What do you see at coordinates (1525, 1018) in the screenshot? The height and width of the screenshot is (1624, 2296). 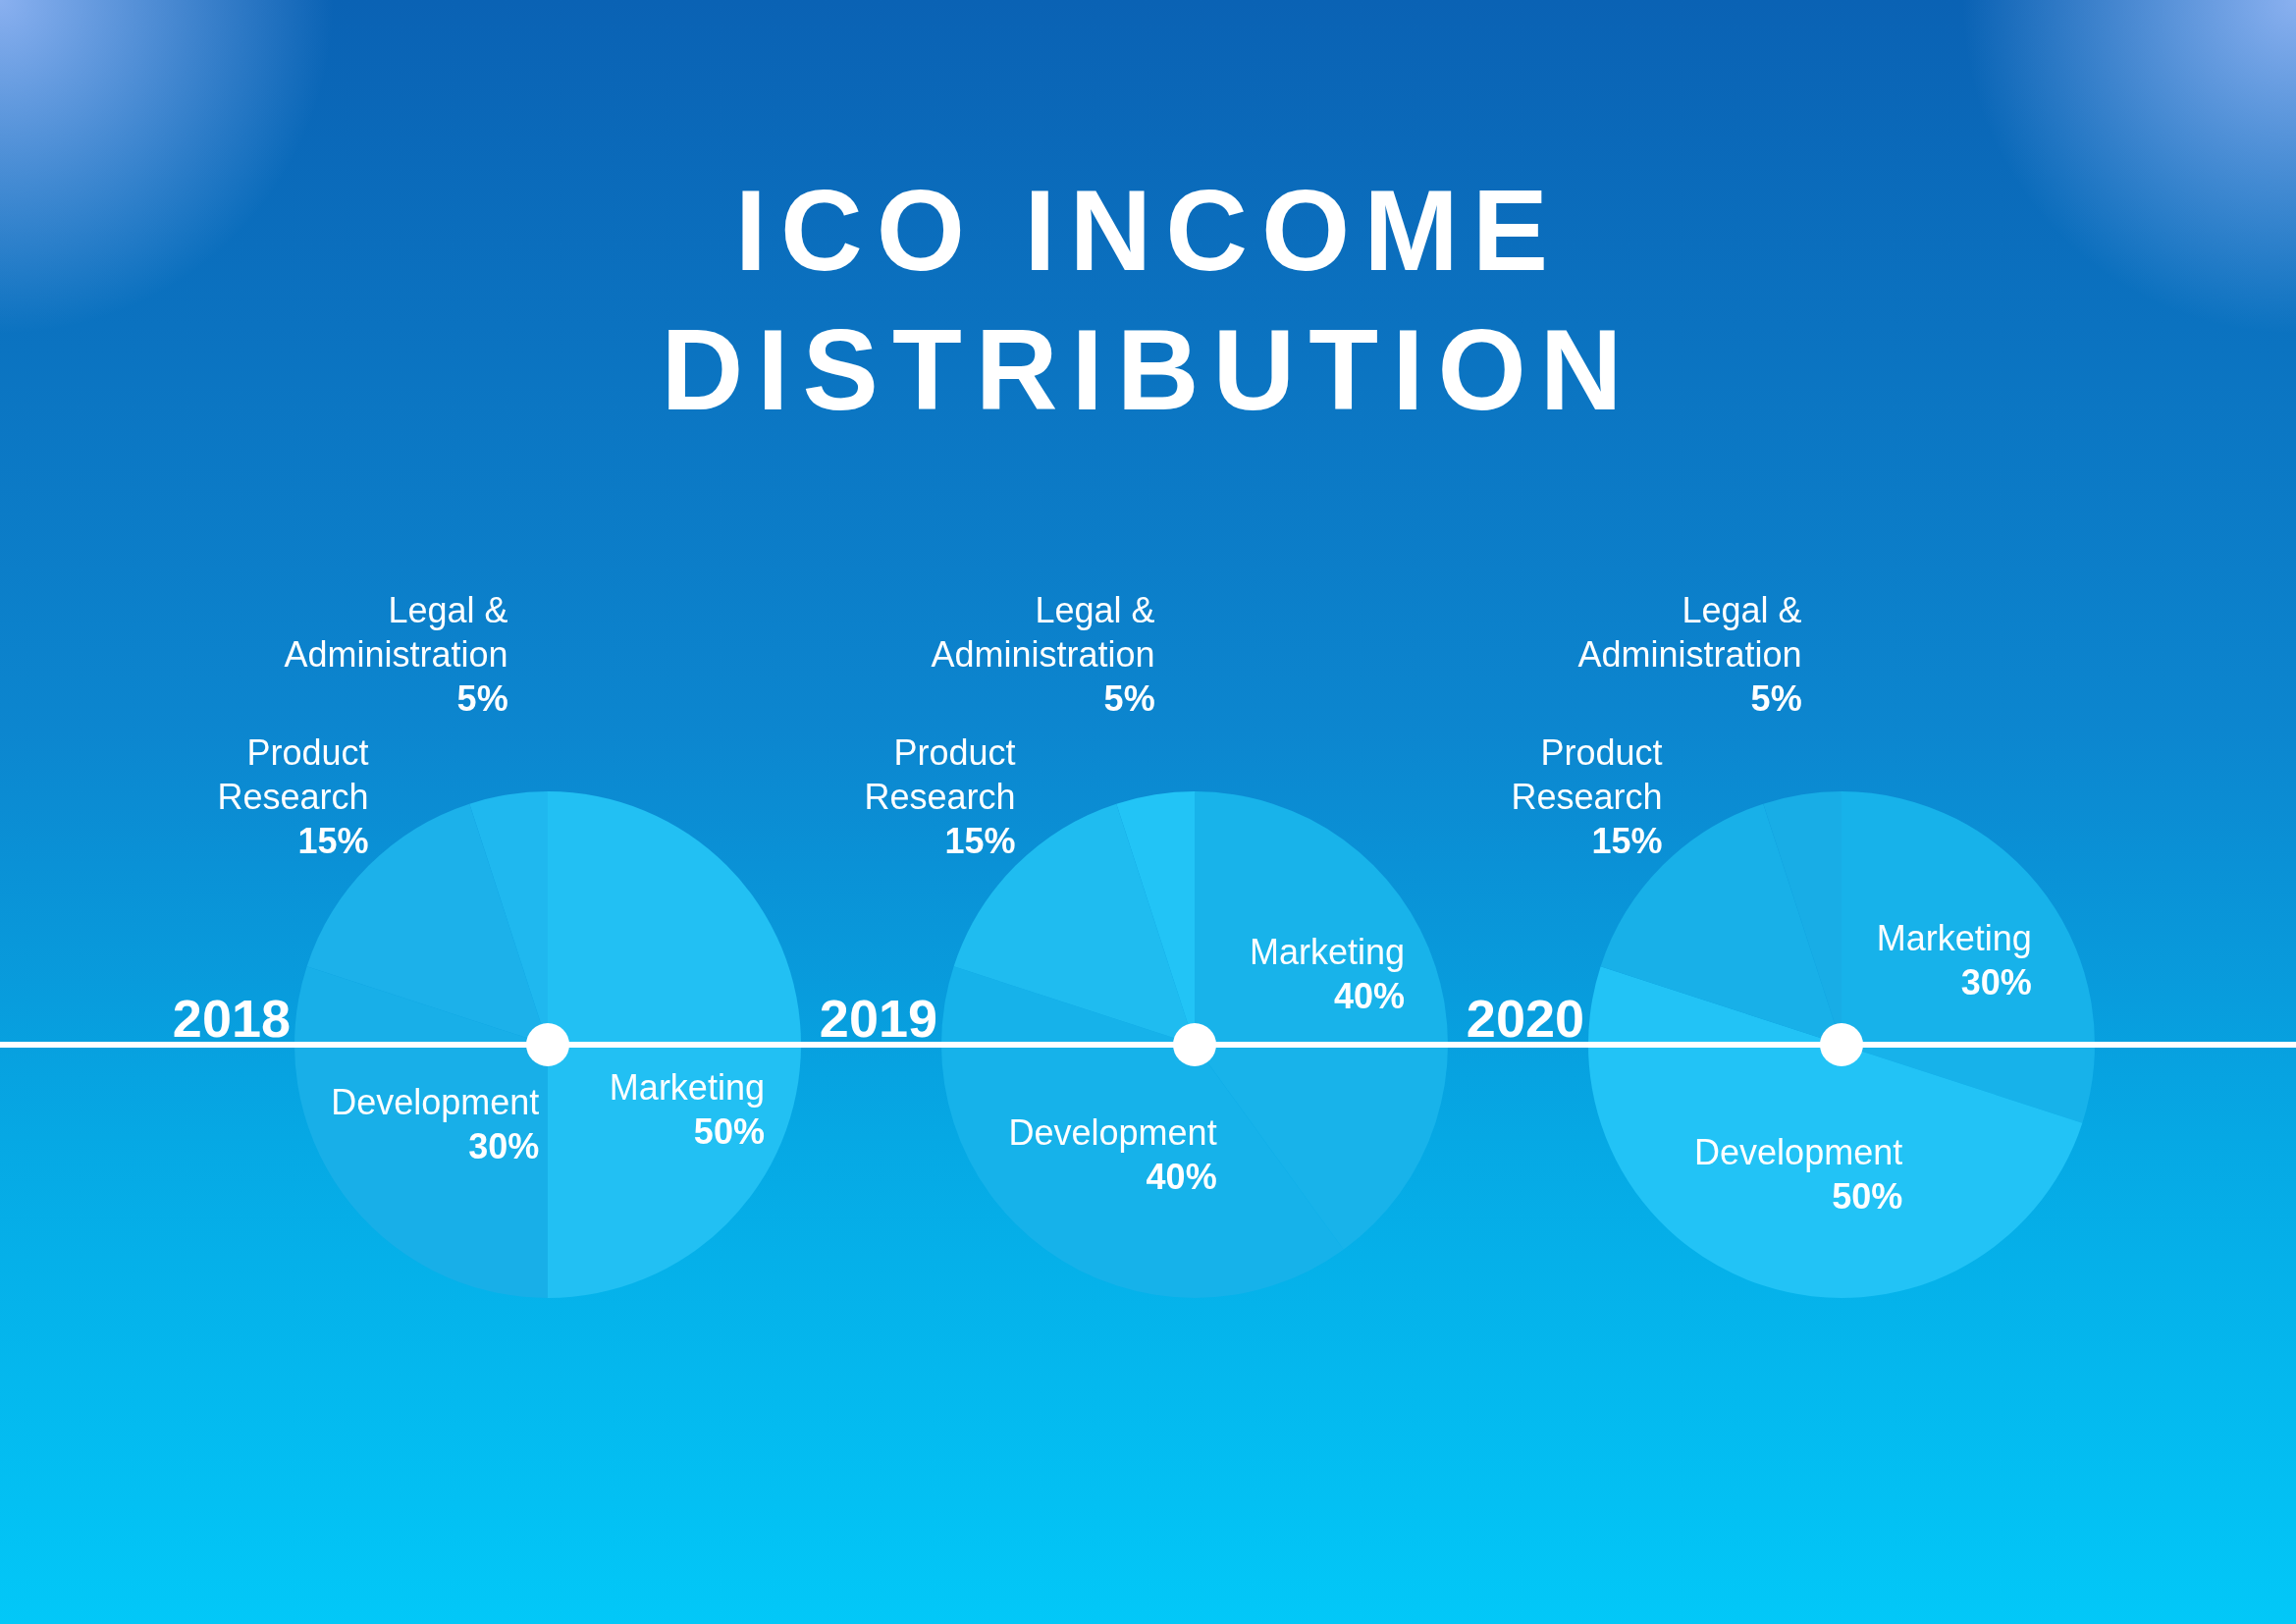 I see `text: 2020` at bounding box center [1525, 1018].